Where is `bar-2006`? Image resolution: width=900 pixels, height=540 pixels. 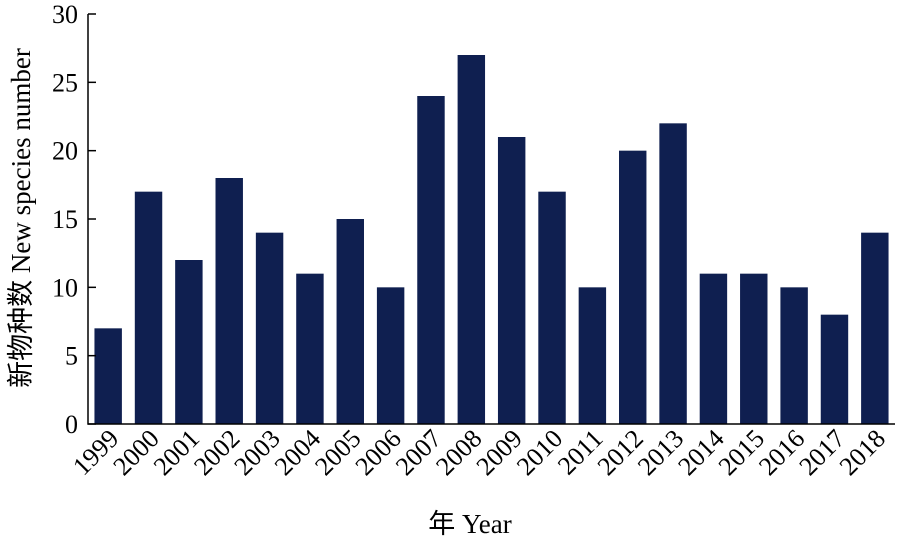
bar-2006 is located at coordinates (390, 355).